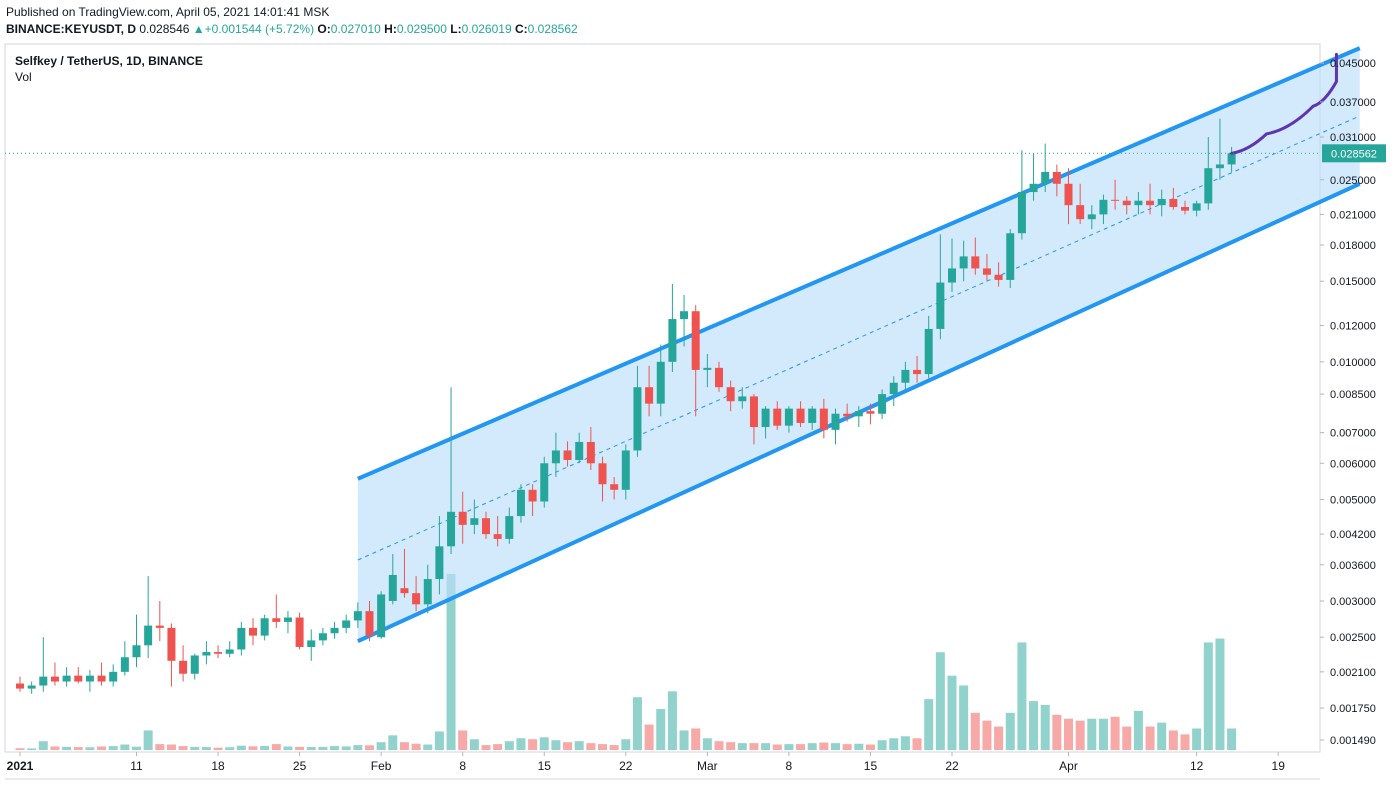  What do you see at coordinates (1353, 181) in the screenshot?
I see `price-tick-label: 0.025000` at bounding box center [1353, 181].